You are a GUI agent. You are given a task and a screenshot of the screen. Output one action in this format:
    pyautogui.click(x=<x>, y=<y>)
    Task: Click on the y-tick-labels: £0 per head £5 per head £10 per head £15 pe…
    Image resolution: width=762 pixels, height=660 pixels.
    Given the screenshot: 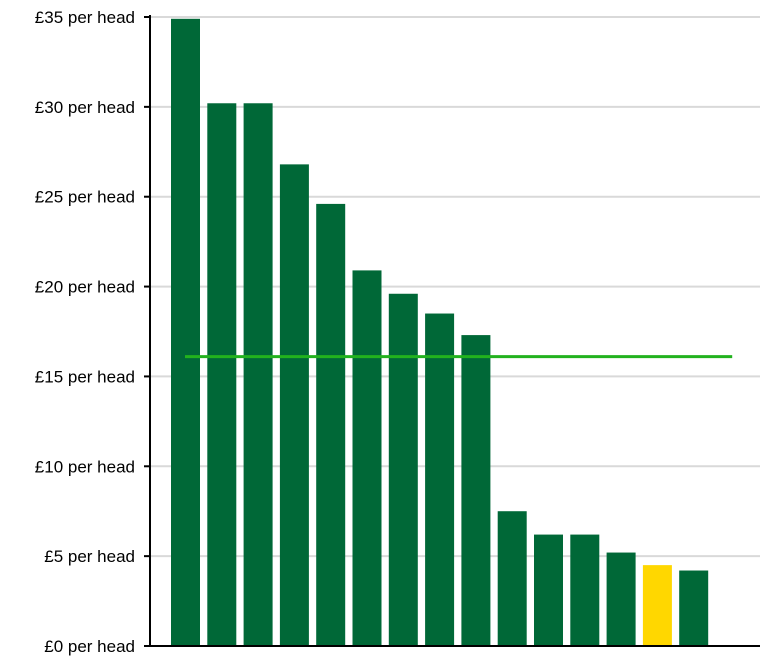 What is the action you would take?
    pyautogui.click(x=85, y=332)
    